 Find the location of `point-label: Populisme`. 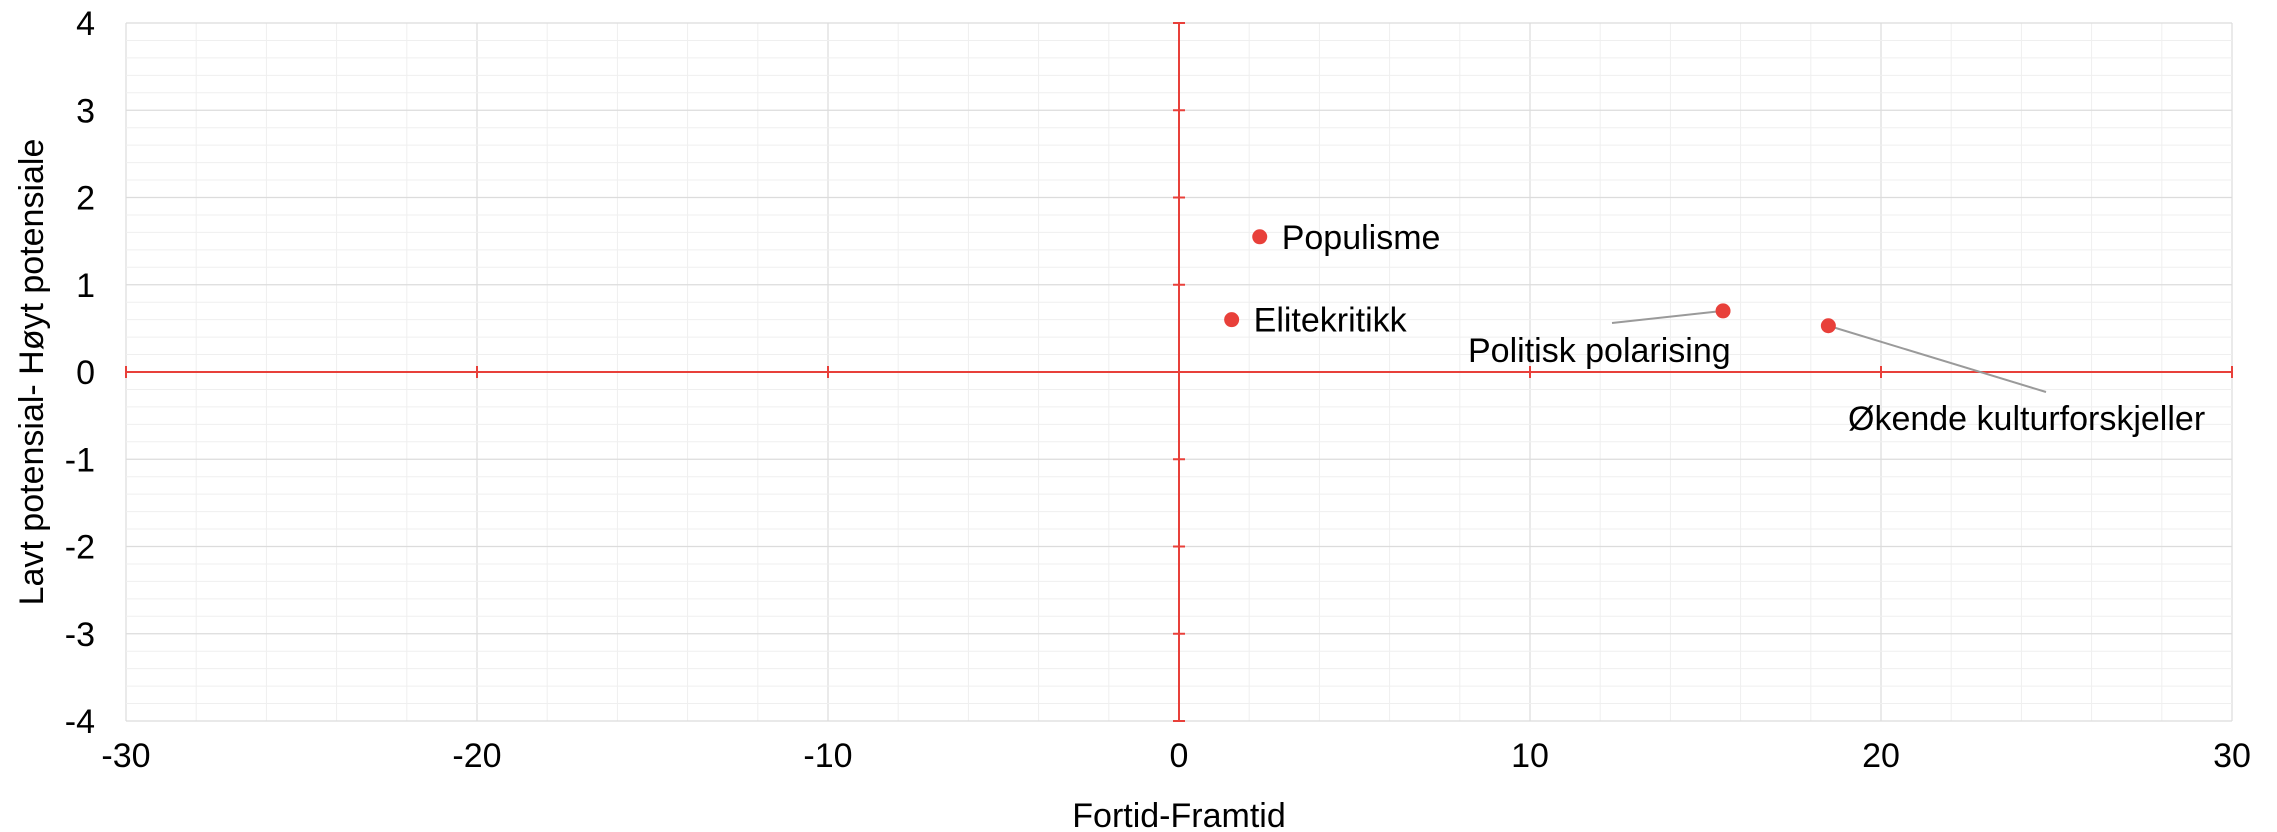

point-label: Populisme is located at coordinates (1361, 238).